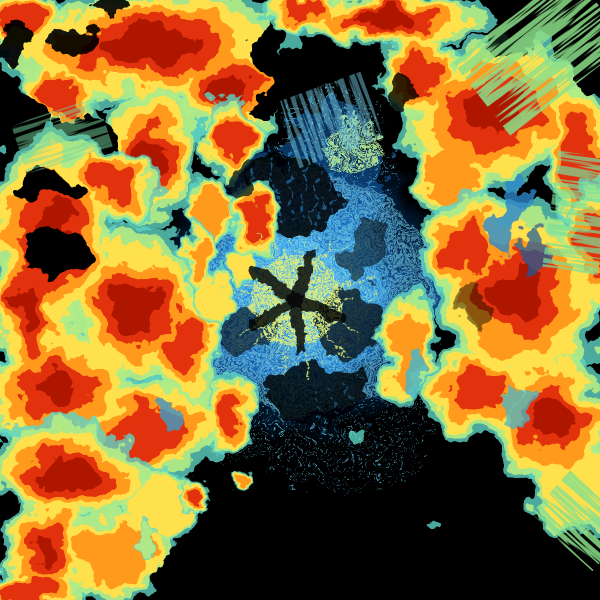 This screenshot has height=600, width=600. Describe the element at coordinates (296, 300) in the screenshot. I see `radar-site-dot` at that location.